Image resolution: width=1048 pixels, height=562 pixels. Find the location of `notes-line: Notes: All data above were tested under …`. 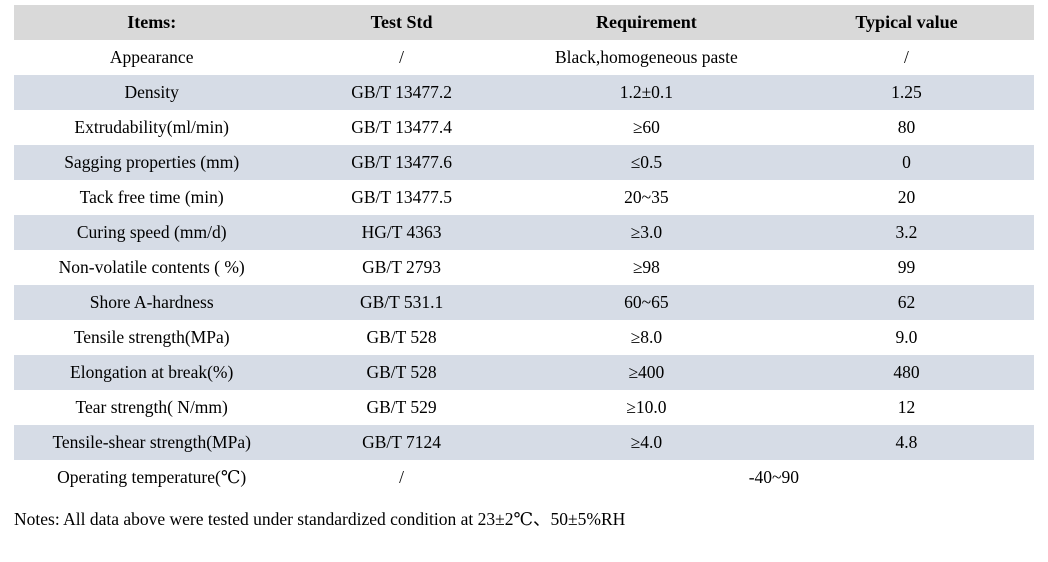

notes-line: Notes: All data above were tested under … is located at coordinates (320, 519).